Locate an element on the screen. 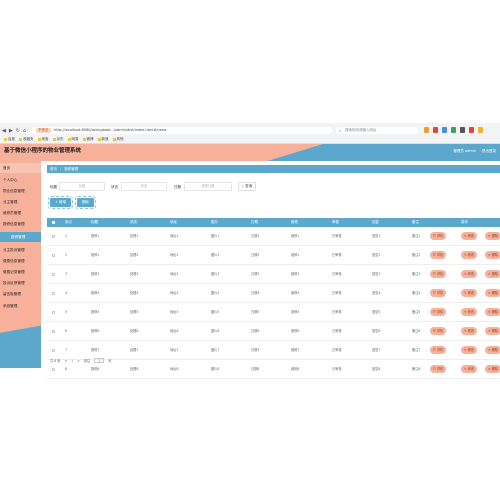 Image resolution: width=500 pixels, height=500 pixels. column-header: 标题 is located at coordinates (94, 222).